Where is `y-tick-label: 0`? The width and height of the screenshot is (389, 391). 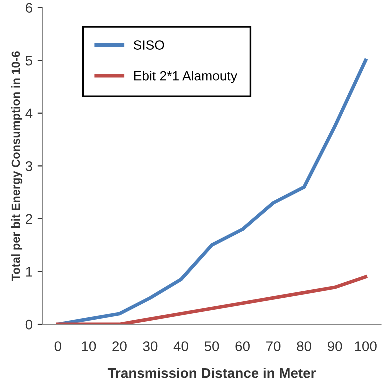
y-tick-label: 0 is located at coordinates (29, 325).